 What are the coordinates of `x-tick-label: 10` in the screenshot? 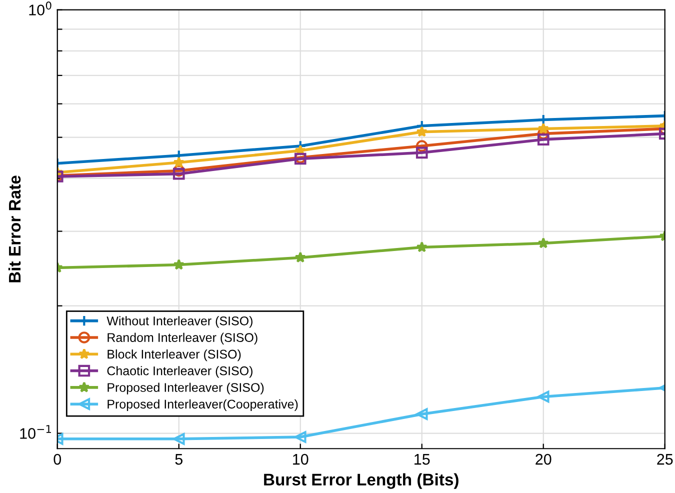 It's located at (300, 459).